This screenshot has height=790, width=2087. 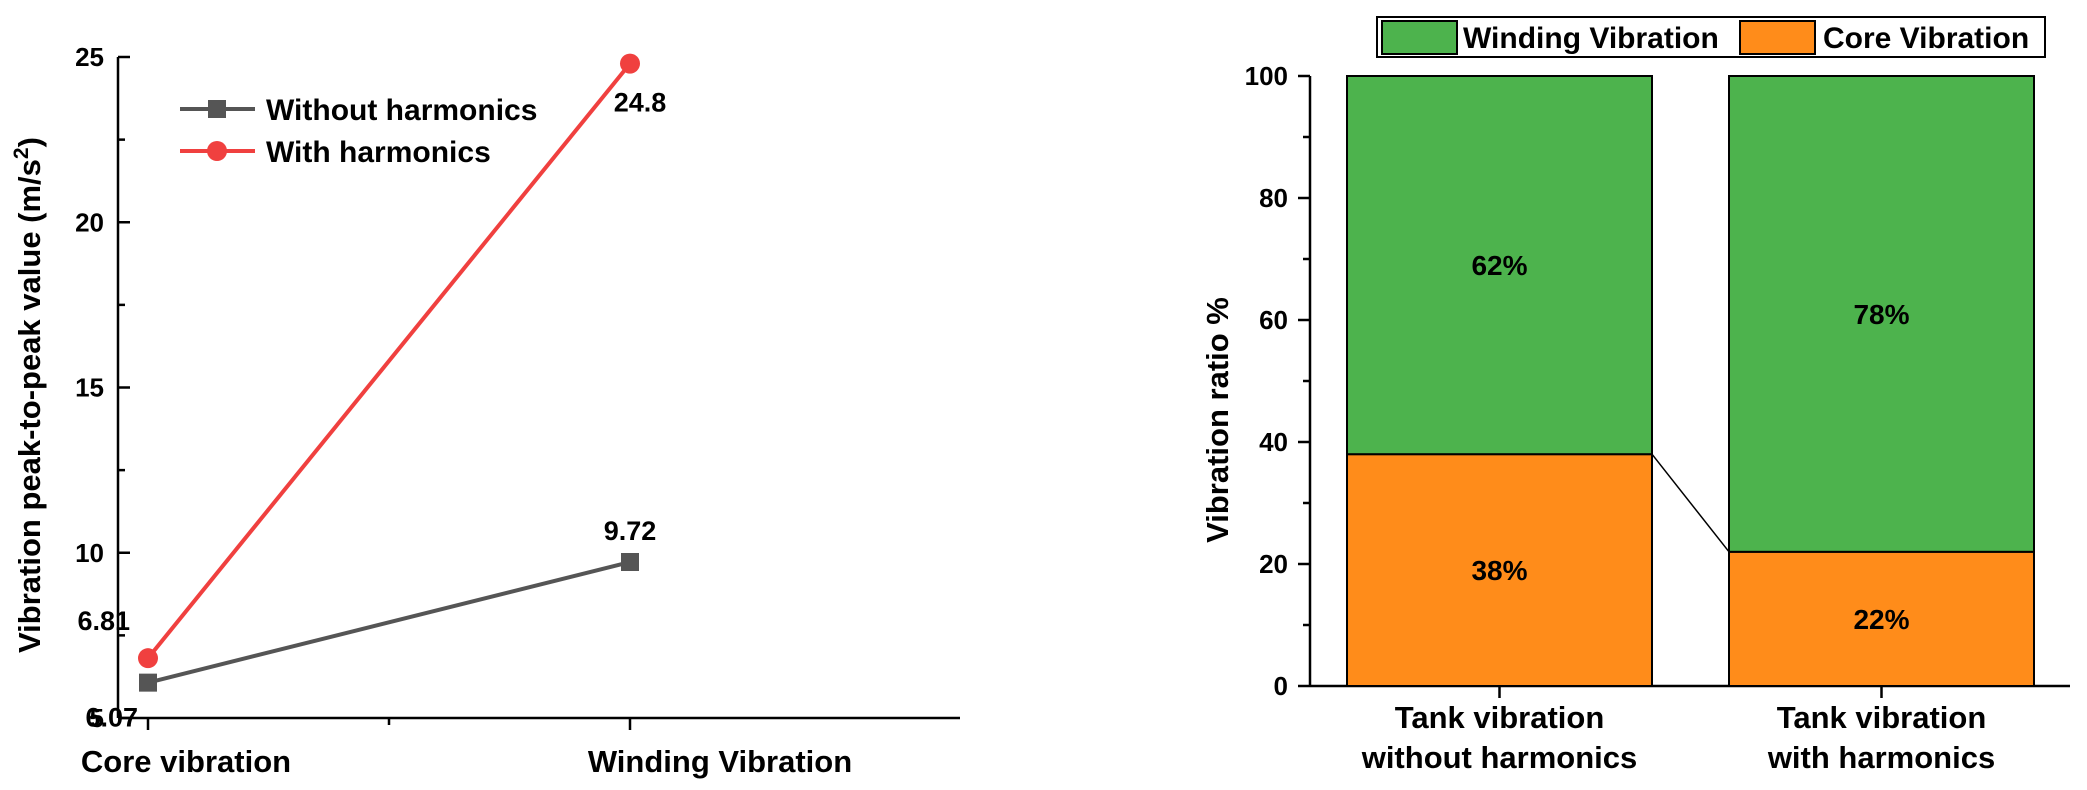 What do you see at coordinates (1591, 38) in the screenshot?
I see `legend-label-winding: Winding Vibration` at bounding box center [1591, 38].